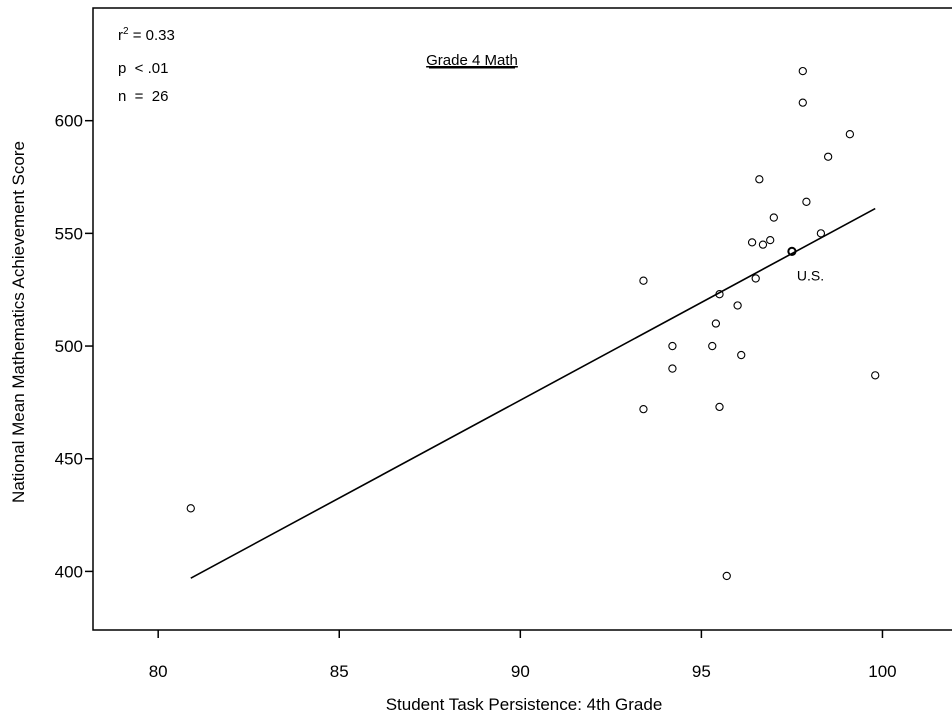 This screenshot has height=718, width=952. What do you see at coordinates (126, 31) in the screenshot?
I see `r2-superscript: 2` at bounding box center [126, 31].